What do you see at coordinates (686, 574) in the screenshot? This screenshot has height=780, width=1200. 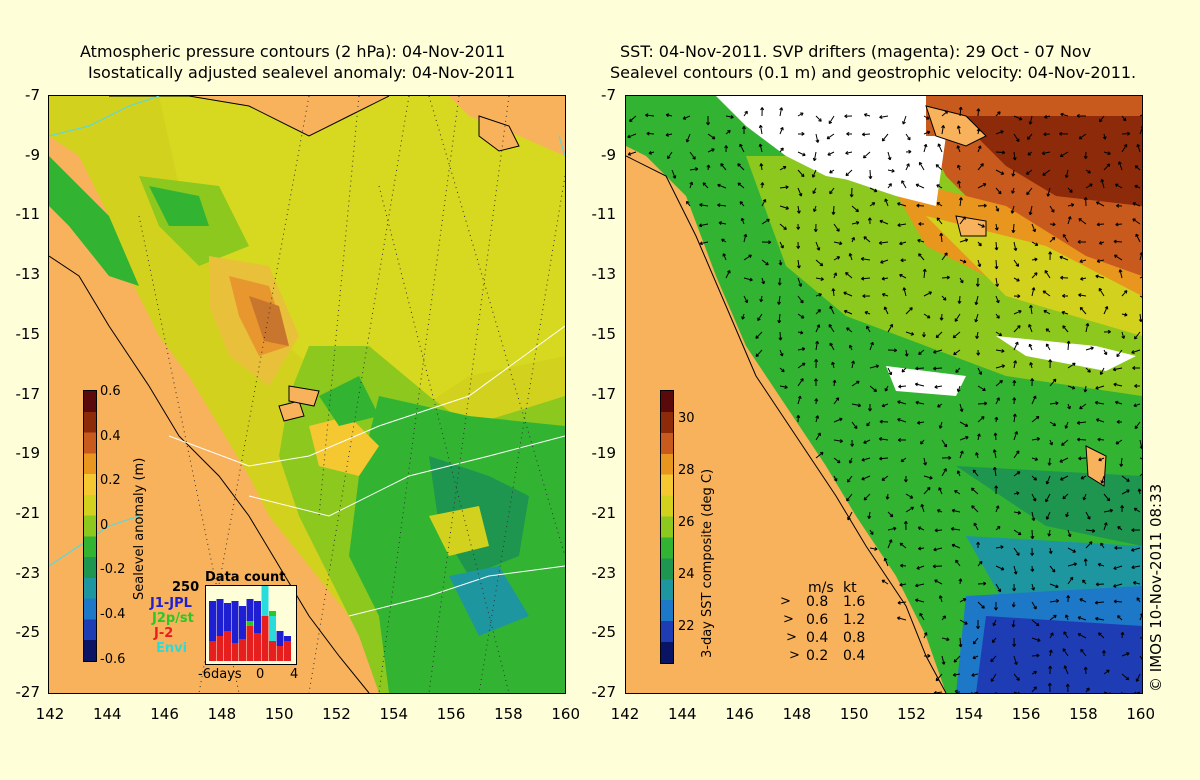 I see `colorbar-tick-label: 24` at bounding box center [686, 574].